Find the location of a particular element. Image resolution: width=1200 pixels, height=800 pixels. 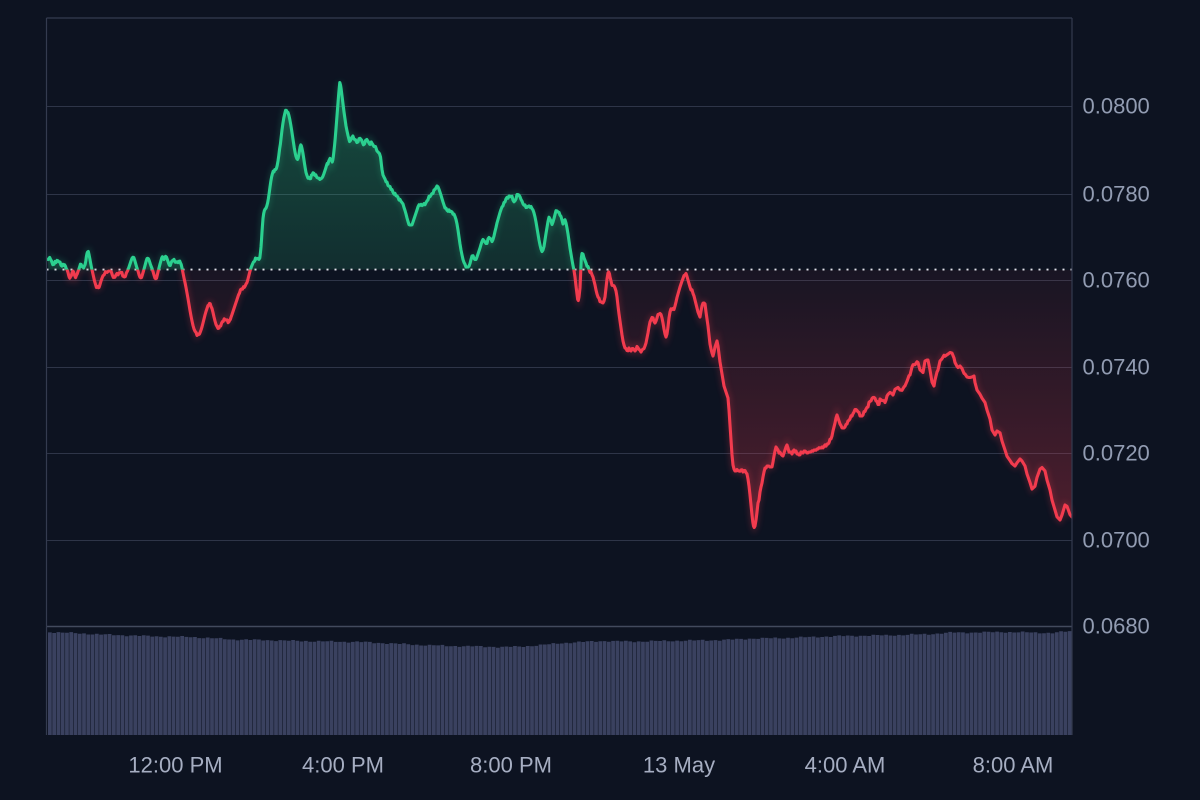

svg-text: 0.0700 is located at coordinates (1116, 540).